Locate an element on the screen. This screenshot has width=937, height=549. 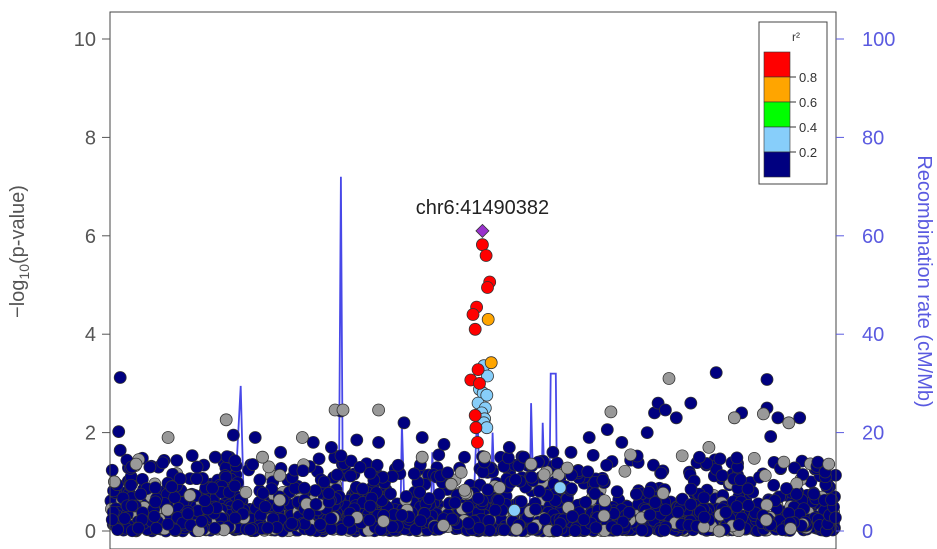
legend-tick-label: 0.8 is located at coordinates (808, 77).